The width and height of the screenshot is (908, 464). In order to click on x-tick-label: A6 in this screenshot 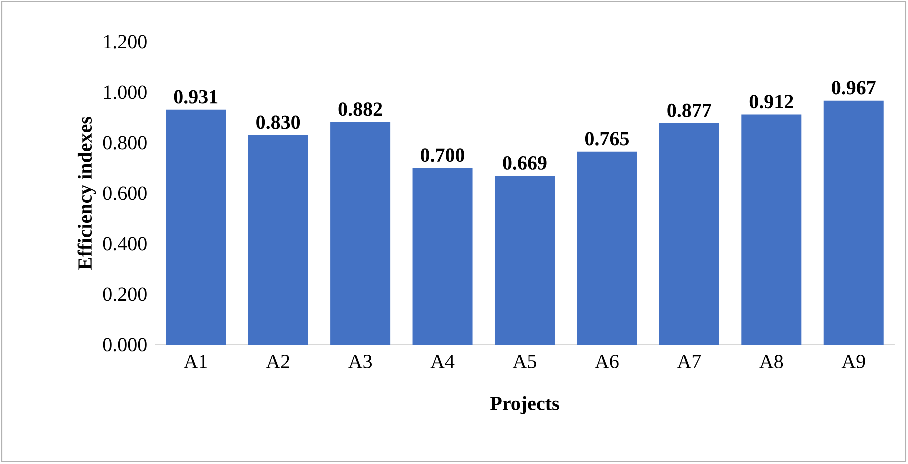, I will do `click(607, 361)`.